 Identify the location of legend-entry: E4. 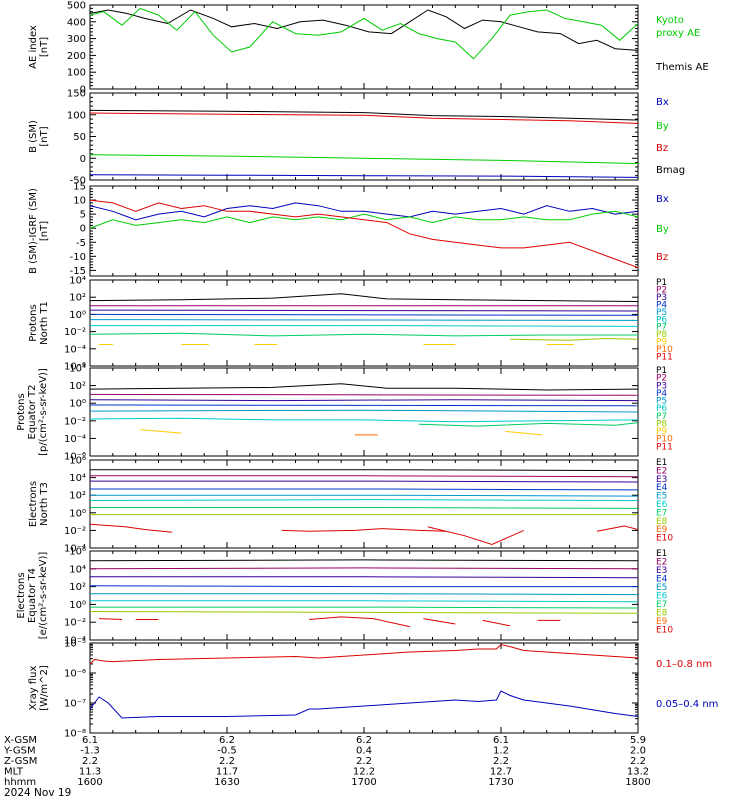
(662, 488).